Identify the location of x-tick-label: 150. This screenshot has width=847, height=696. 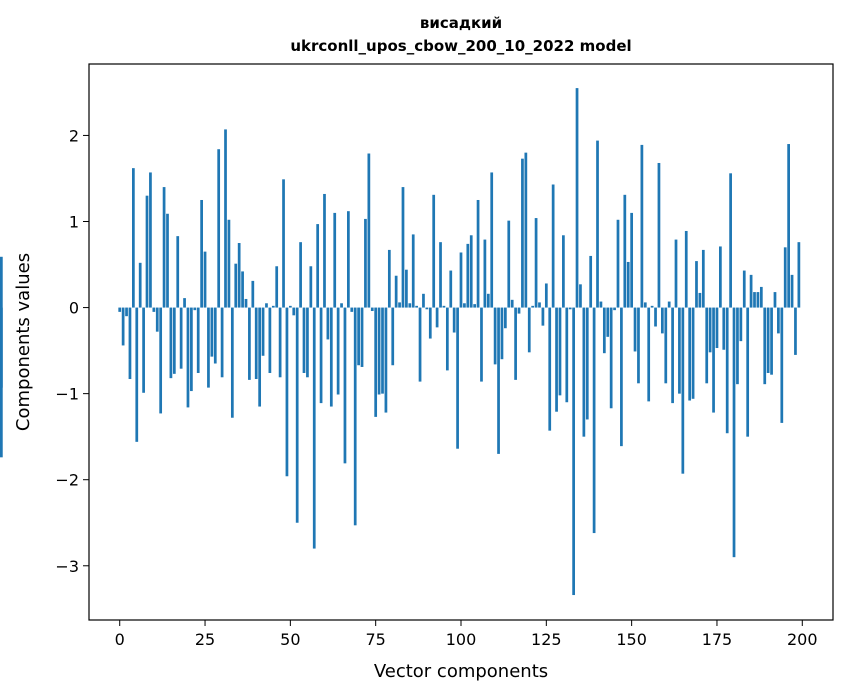
(631, 639).